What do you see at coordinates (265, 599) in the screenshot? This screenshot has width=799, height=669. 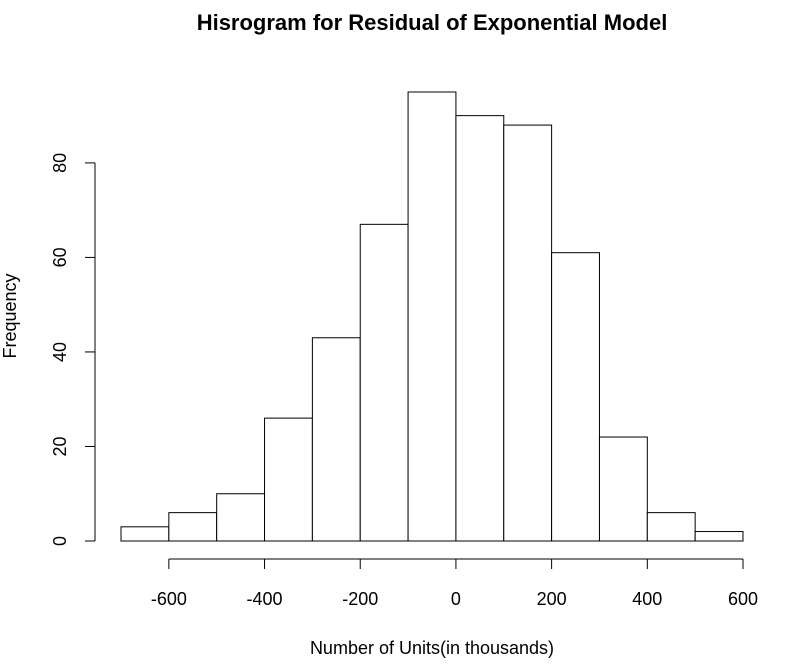 I see `x-tick-label: -400` at bounding box center [265, 599].